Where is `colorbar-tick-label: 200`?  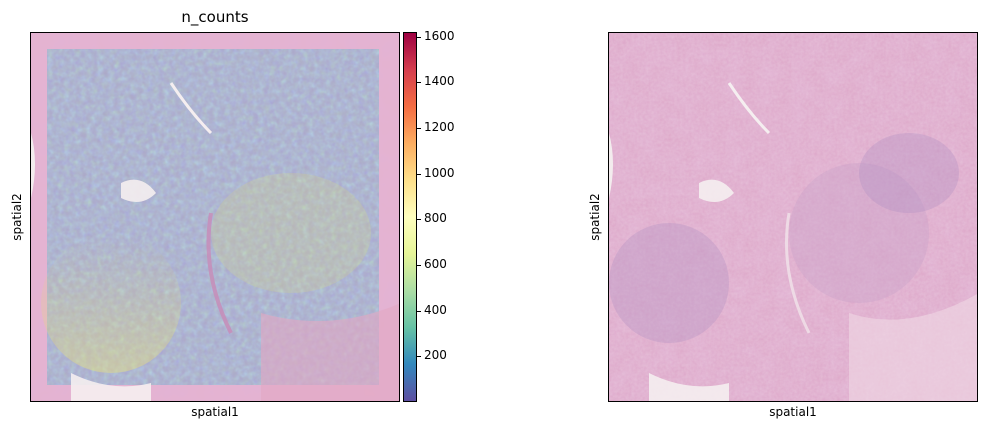
colorbar-tick-label: 200 is located at coordinates (435, 355).